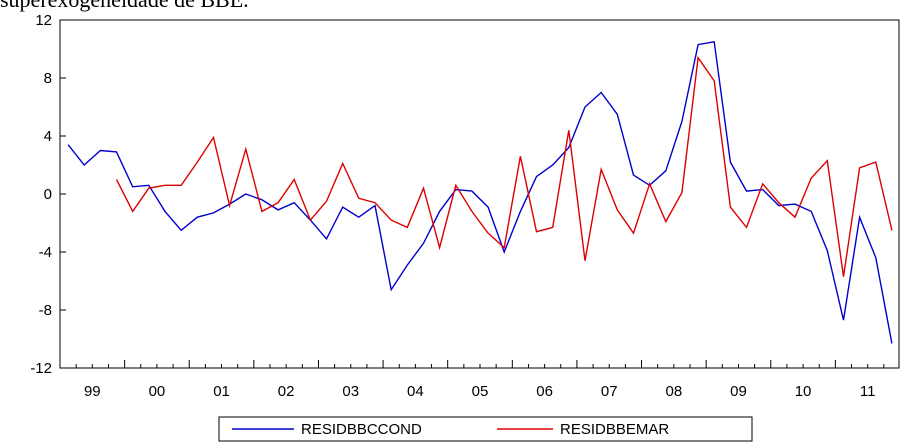  Describe the element at coordinates (350, 391) in the screenshot. I see `x-tick-label: 03` at that location.